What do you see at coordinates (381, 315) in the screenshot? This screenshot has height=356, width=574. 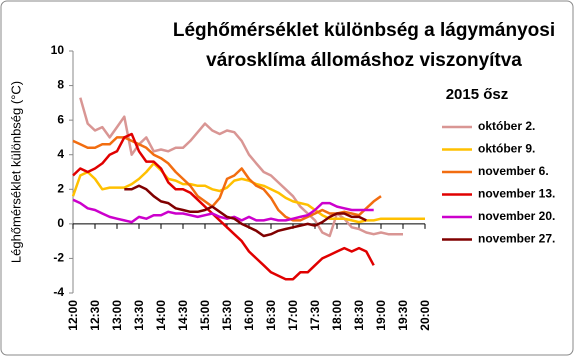 I see `x-tick-label: 19:00` at bounding box center [381, 315].